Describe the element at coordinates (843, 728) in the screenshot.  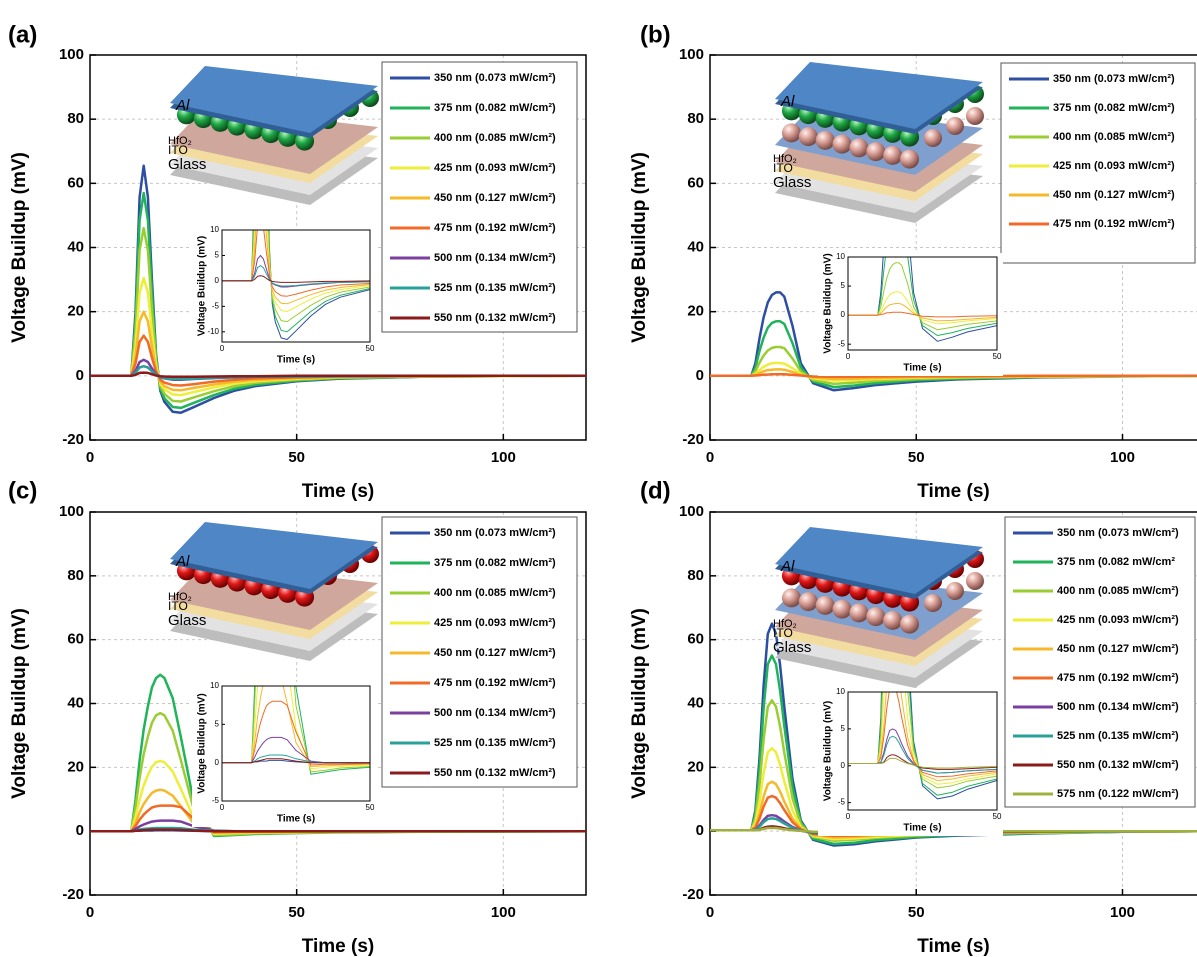
I see `inset-y-tick-label: 5` at that location.